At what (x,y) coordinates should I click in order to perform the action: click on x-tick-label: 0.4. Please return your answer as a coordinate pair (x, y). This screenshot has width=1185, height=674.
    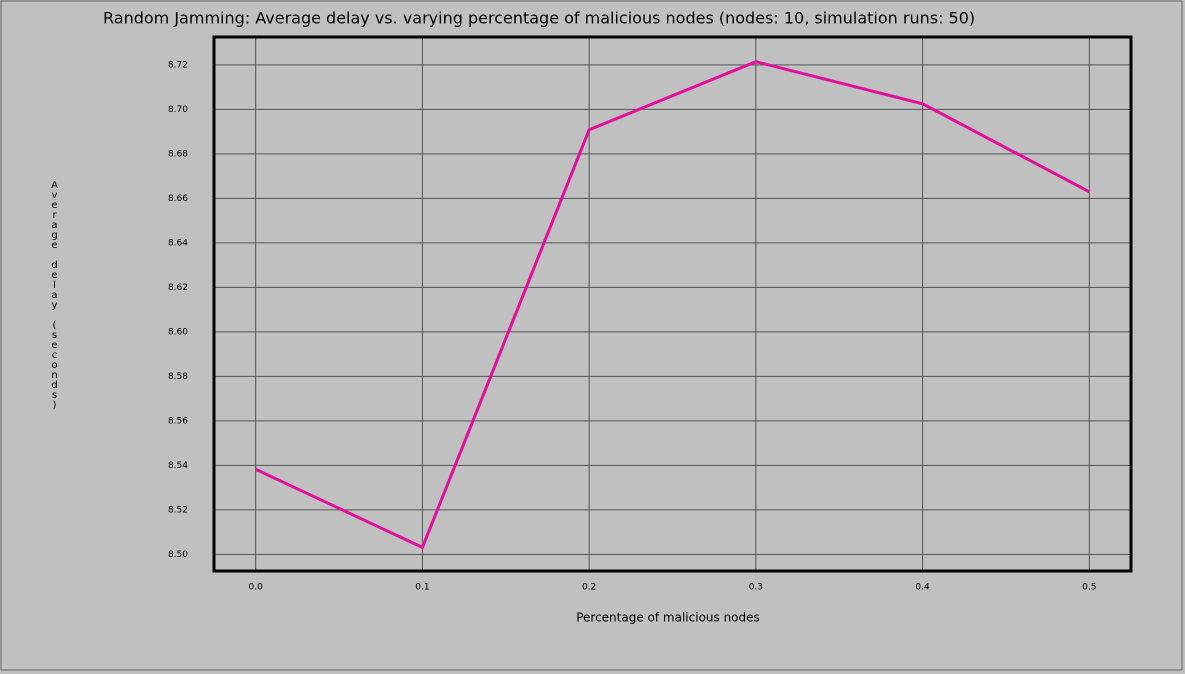
    Looking at the image, I should click on (922, 588).